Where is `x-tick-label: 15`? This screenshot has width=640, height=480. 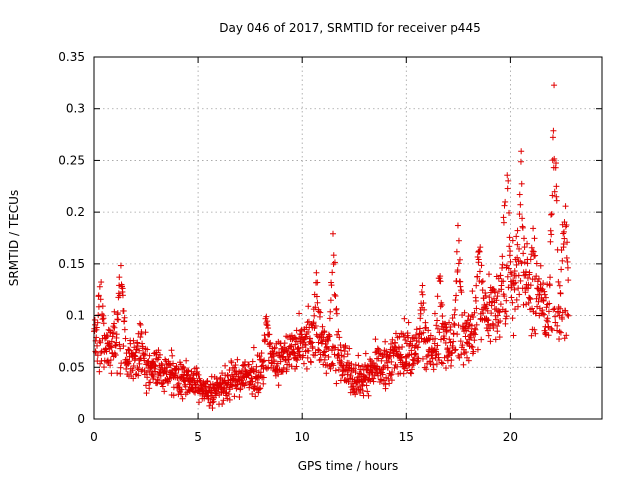
x-tick-label: 15 is located at coordinates (406, 437).